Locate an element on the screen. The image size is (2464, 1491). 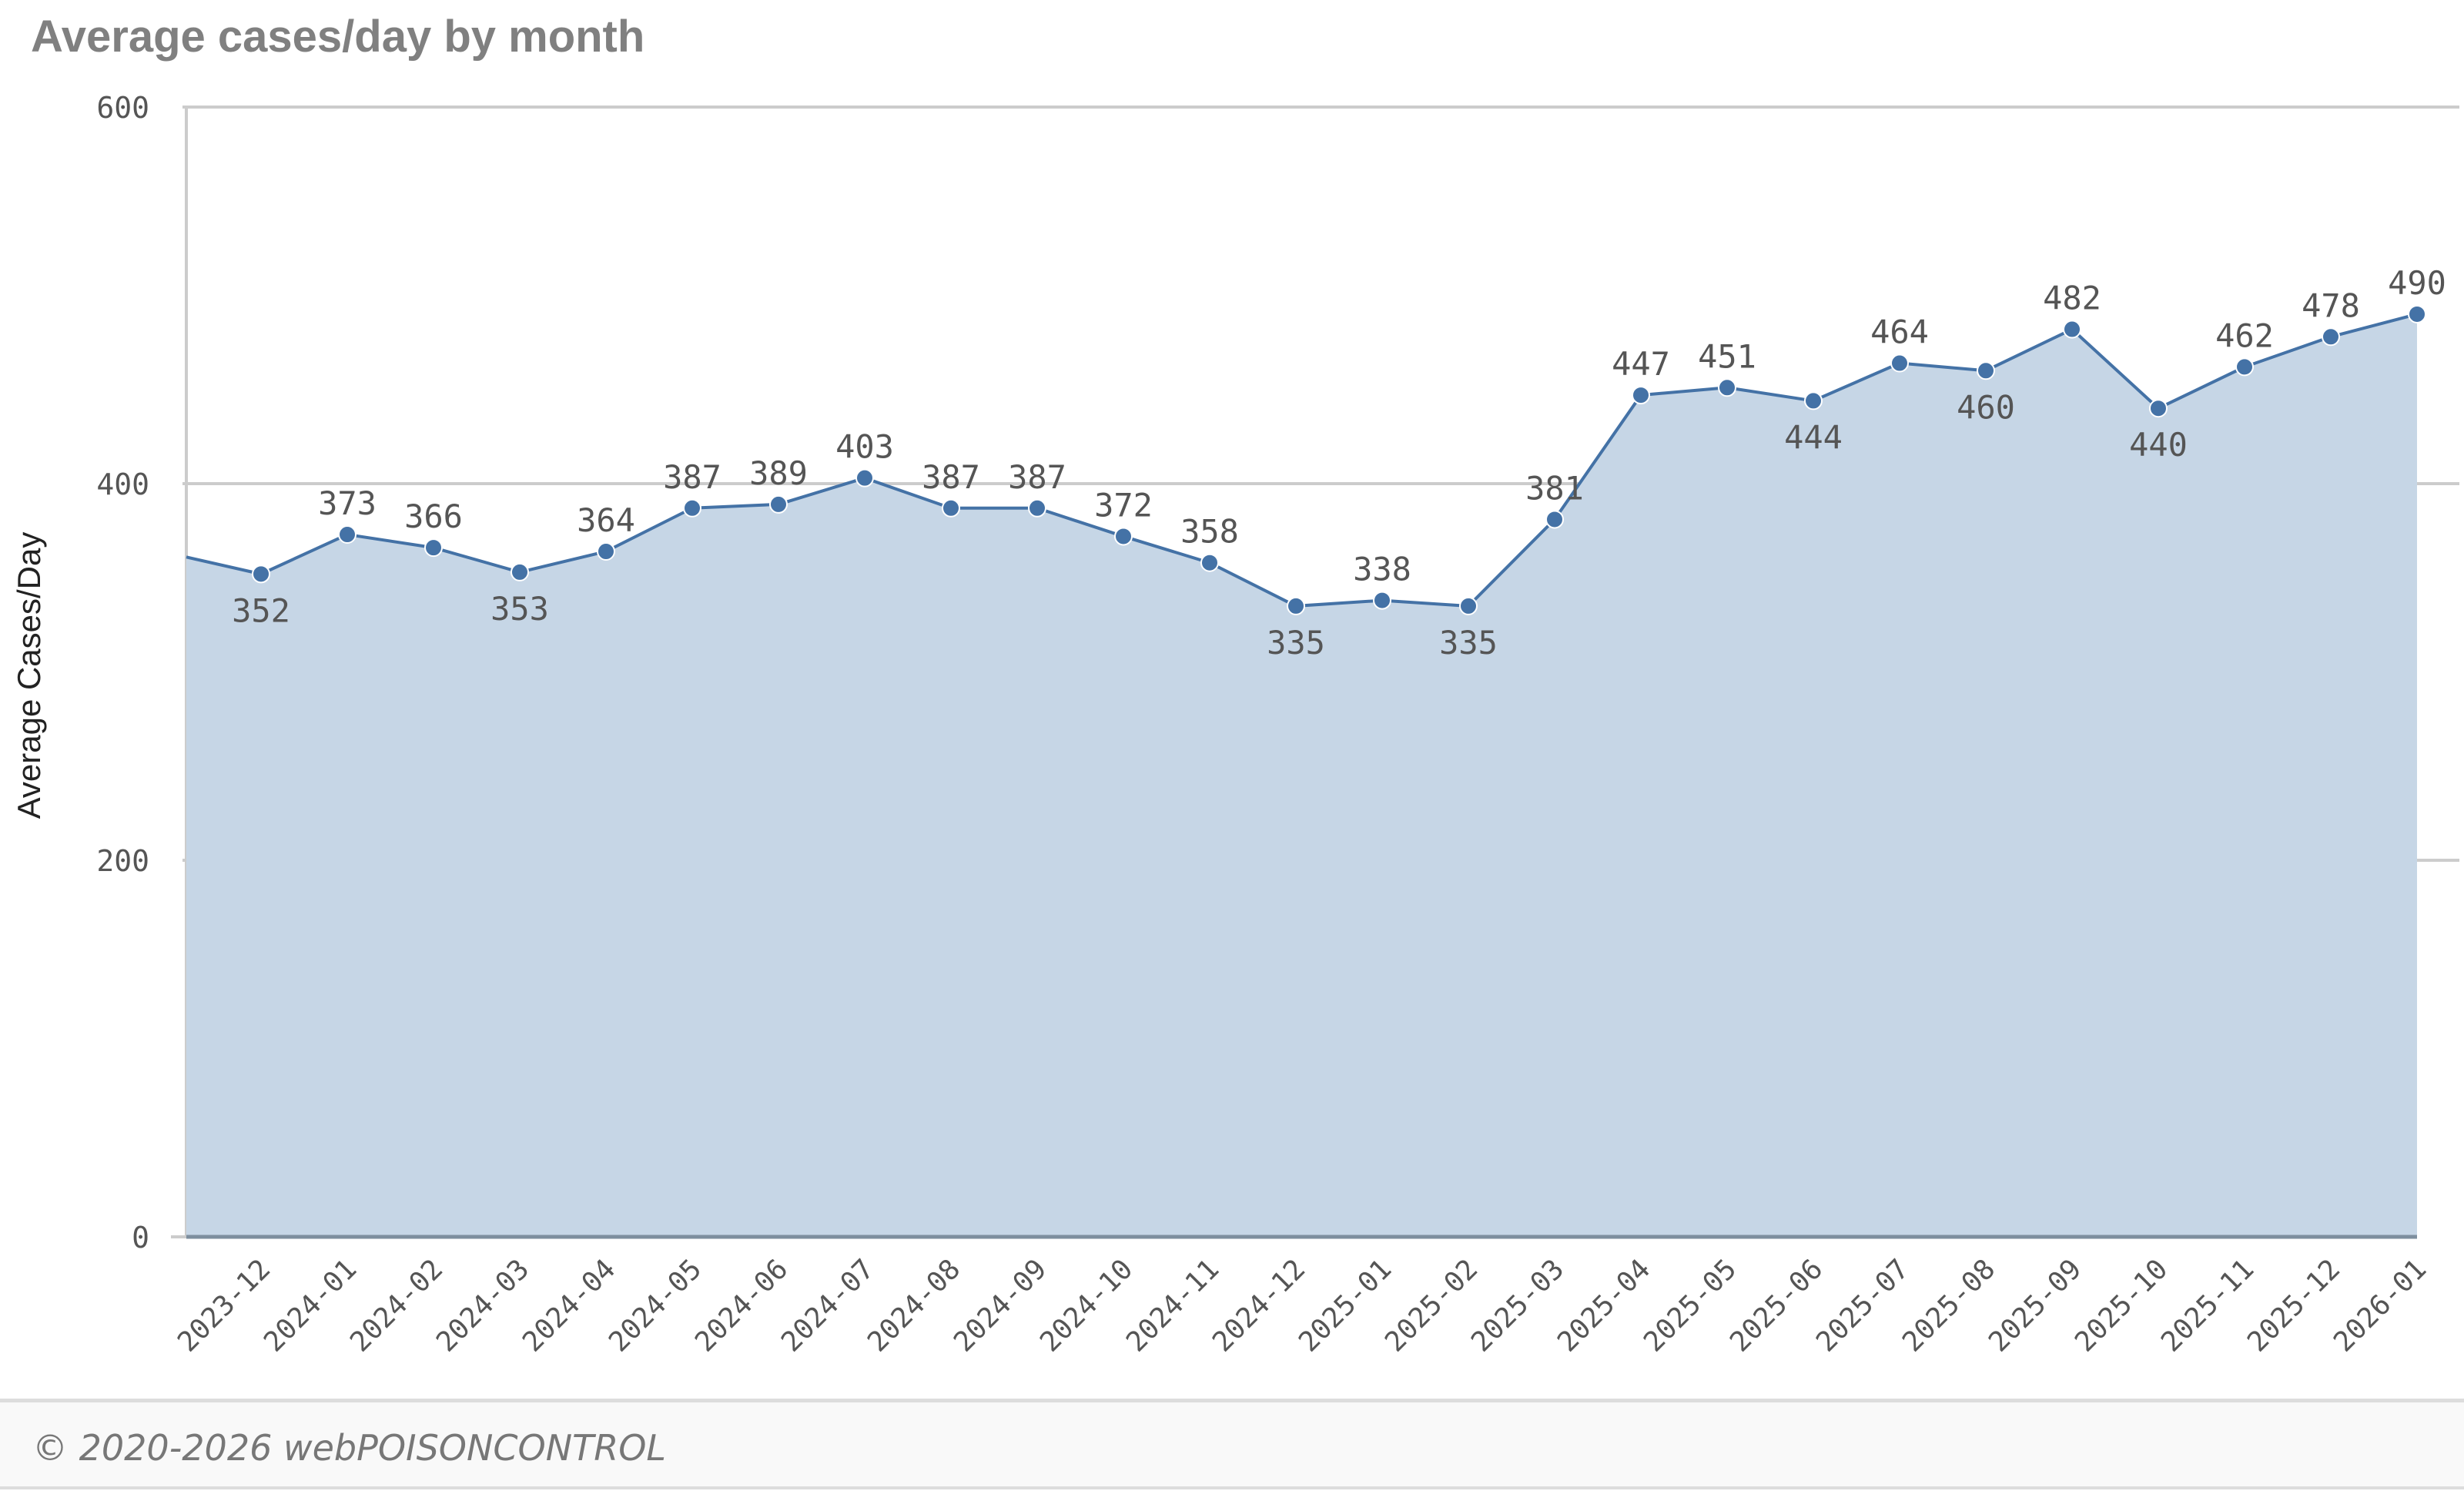
copyright-text: © 2020-2026 webPOISONCONTROL is located at coordinates (349, 1448).